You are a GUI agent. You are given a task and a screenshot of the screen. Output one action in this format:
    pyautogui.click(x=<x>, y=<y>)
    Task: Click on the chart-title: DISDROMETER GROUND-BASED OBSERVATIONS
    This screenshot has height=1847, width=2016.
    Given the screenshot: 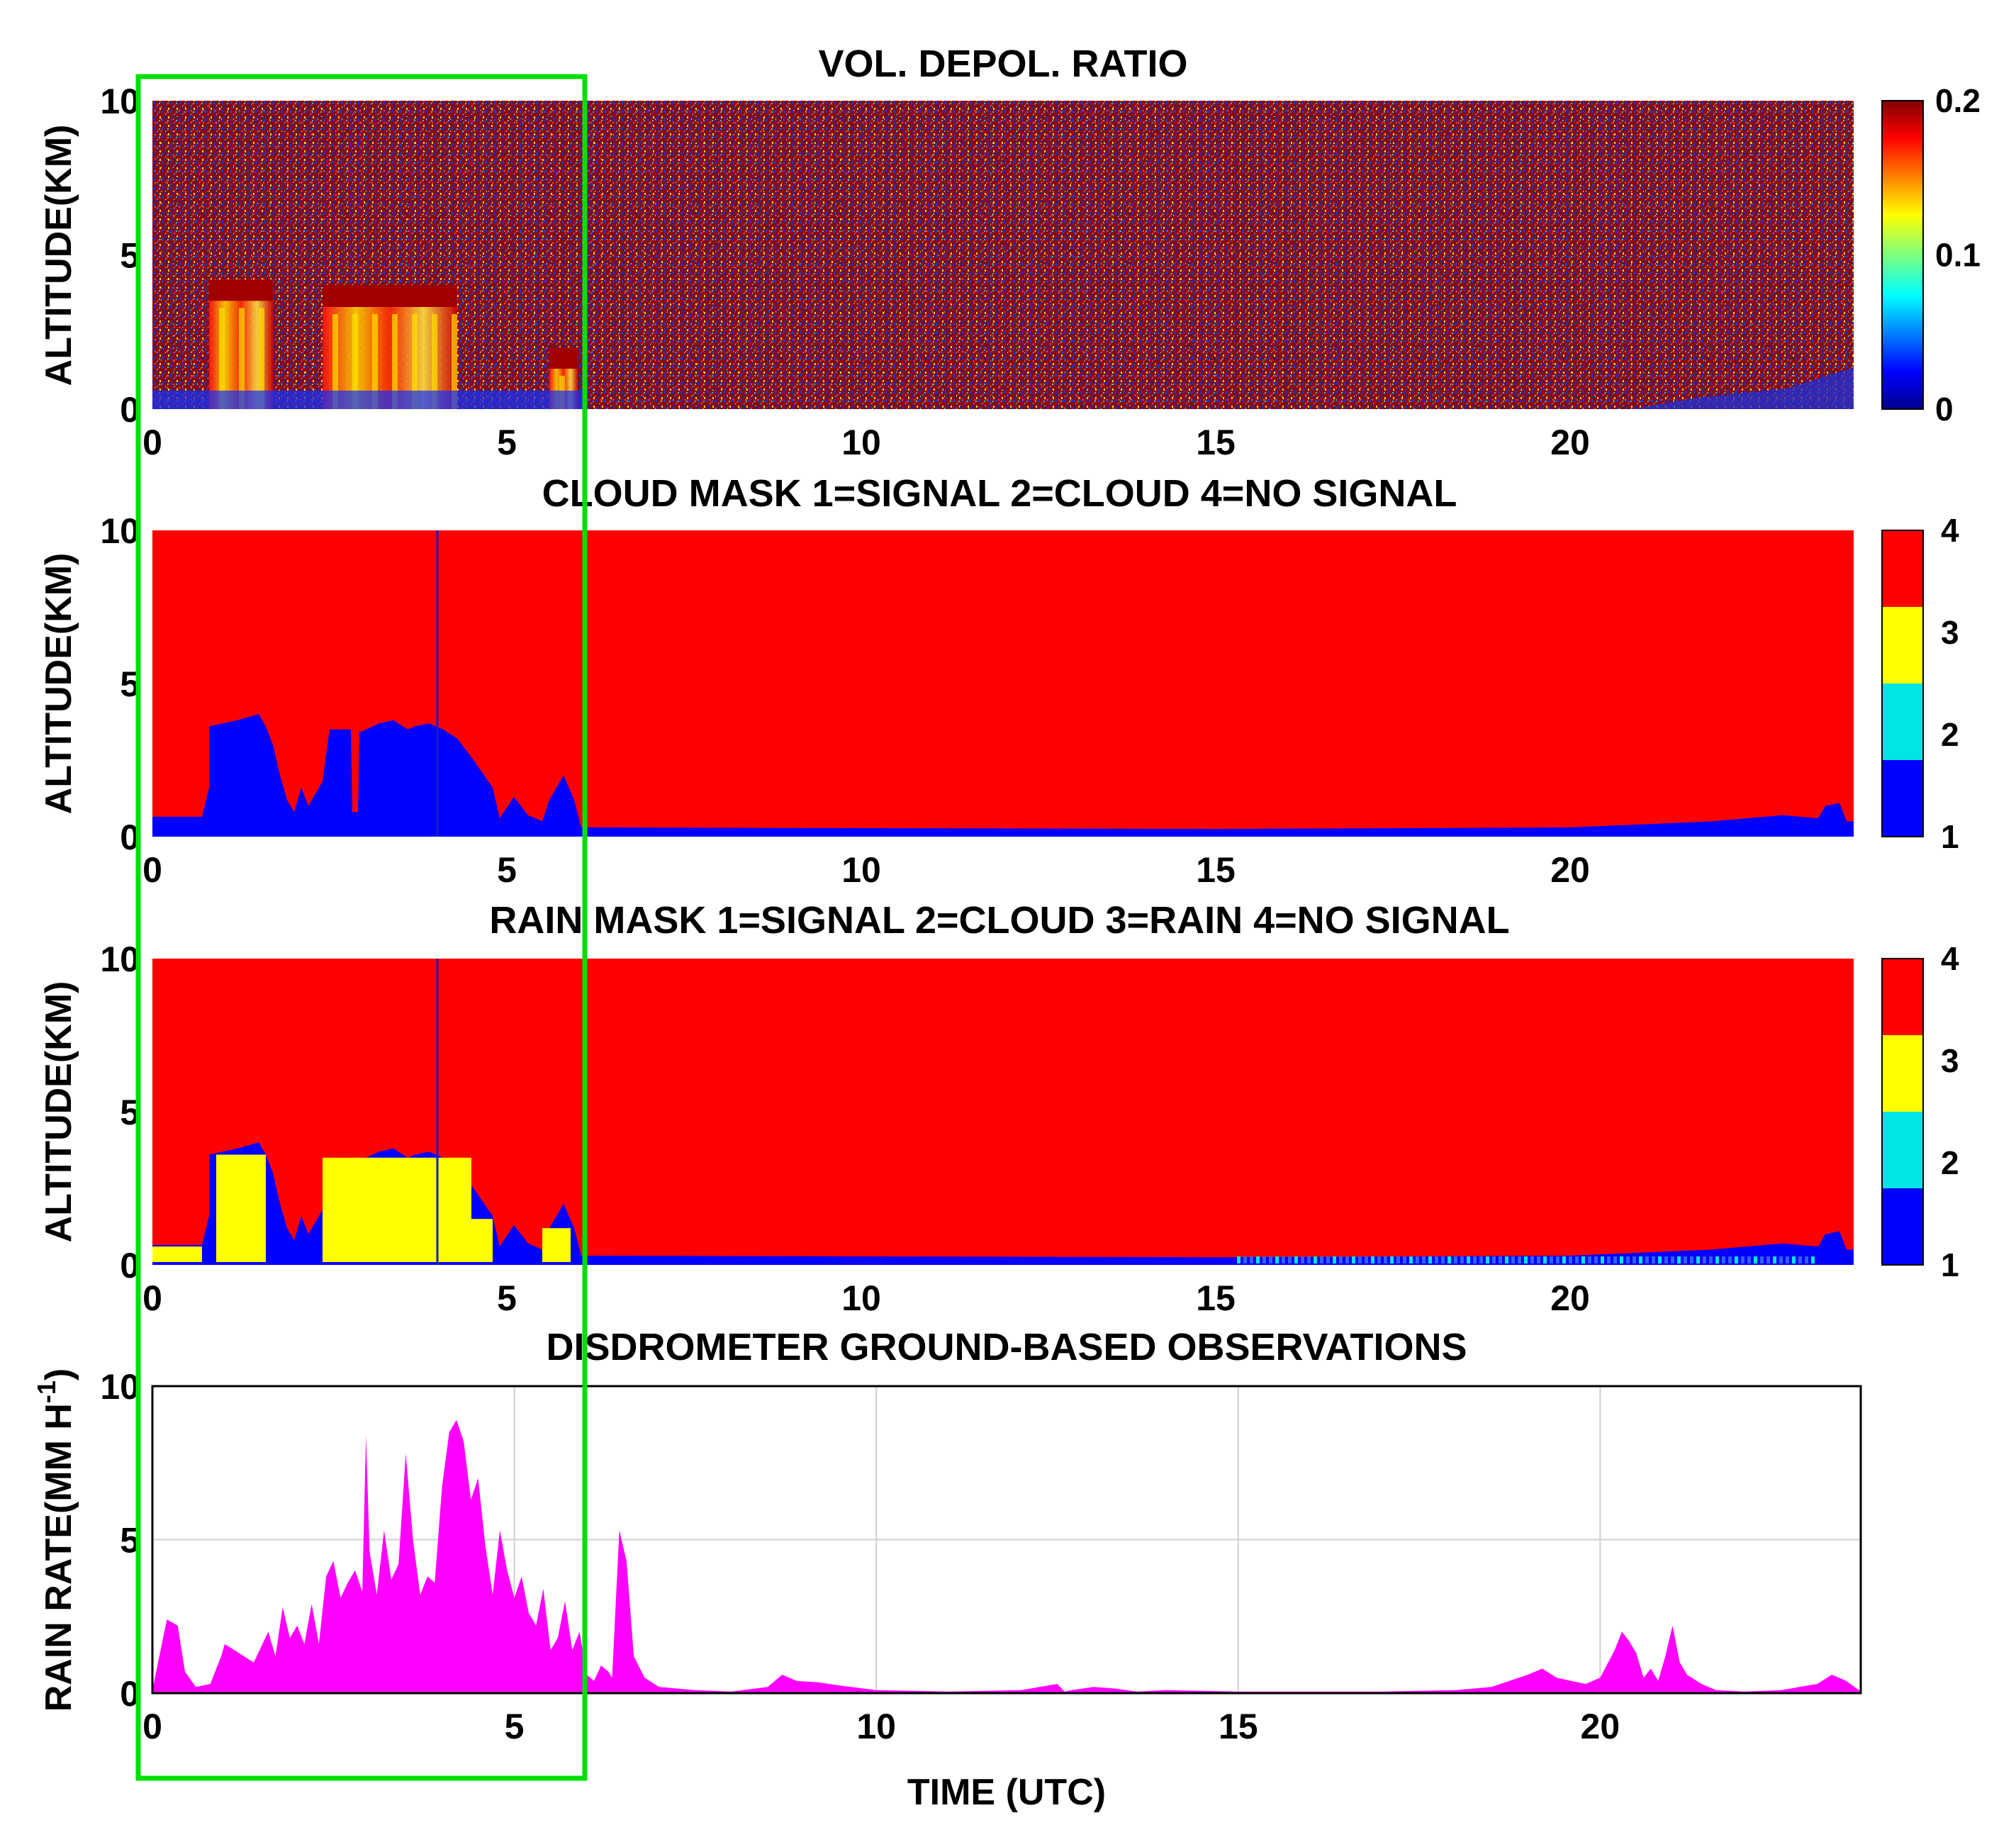 What is the action you would take?
    pyautogui.click(x=1007, y=1347)
    